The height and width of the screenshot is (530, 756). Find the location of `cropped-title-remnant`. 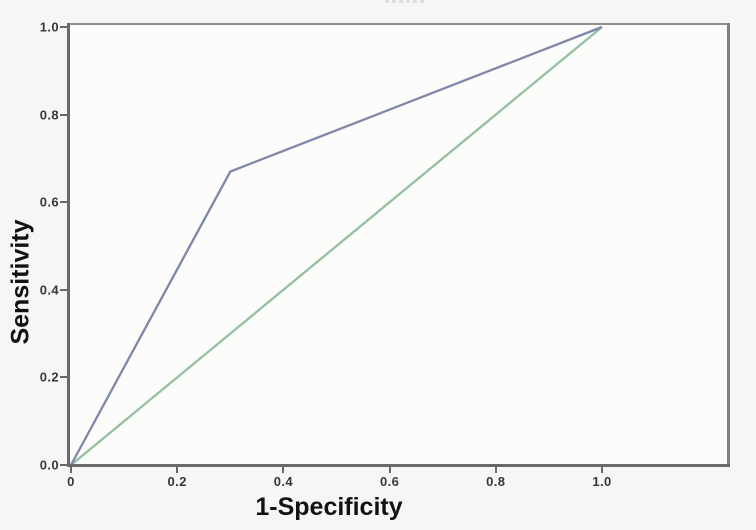

cropped-title-remnant is located at coordinates (406, 1).